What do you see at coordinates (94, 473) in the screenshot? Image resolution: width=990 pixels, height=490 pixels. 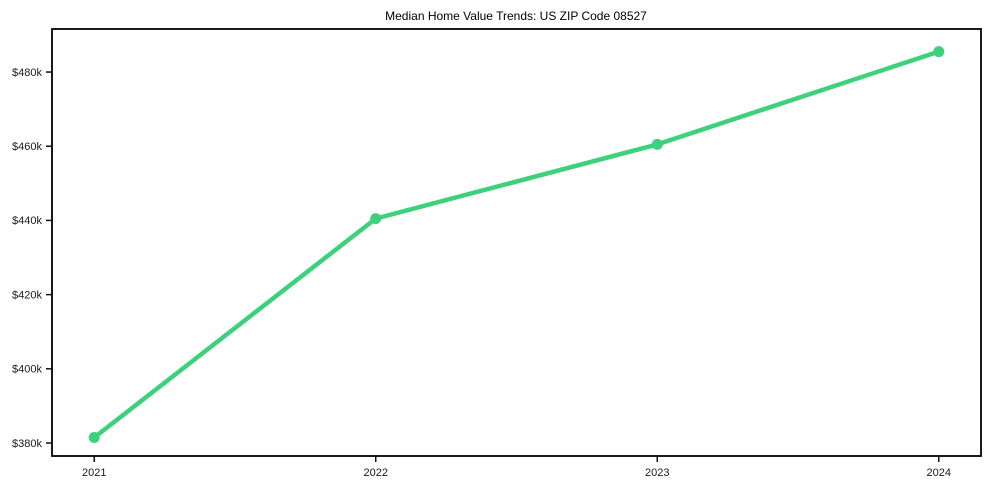 I see `x-axis-tick-label: 2021` at bounding box center [94, 473].